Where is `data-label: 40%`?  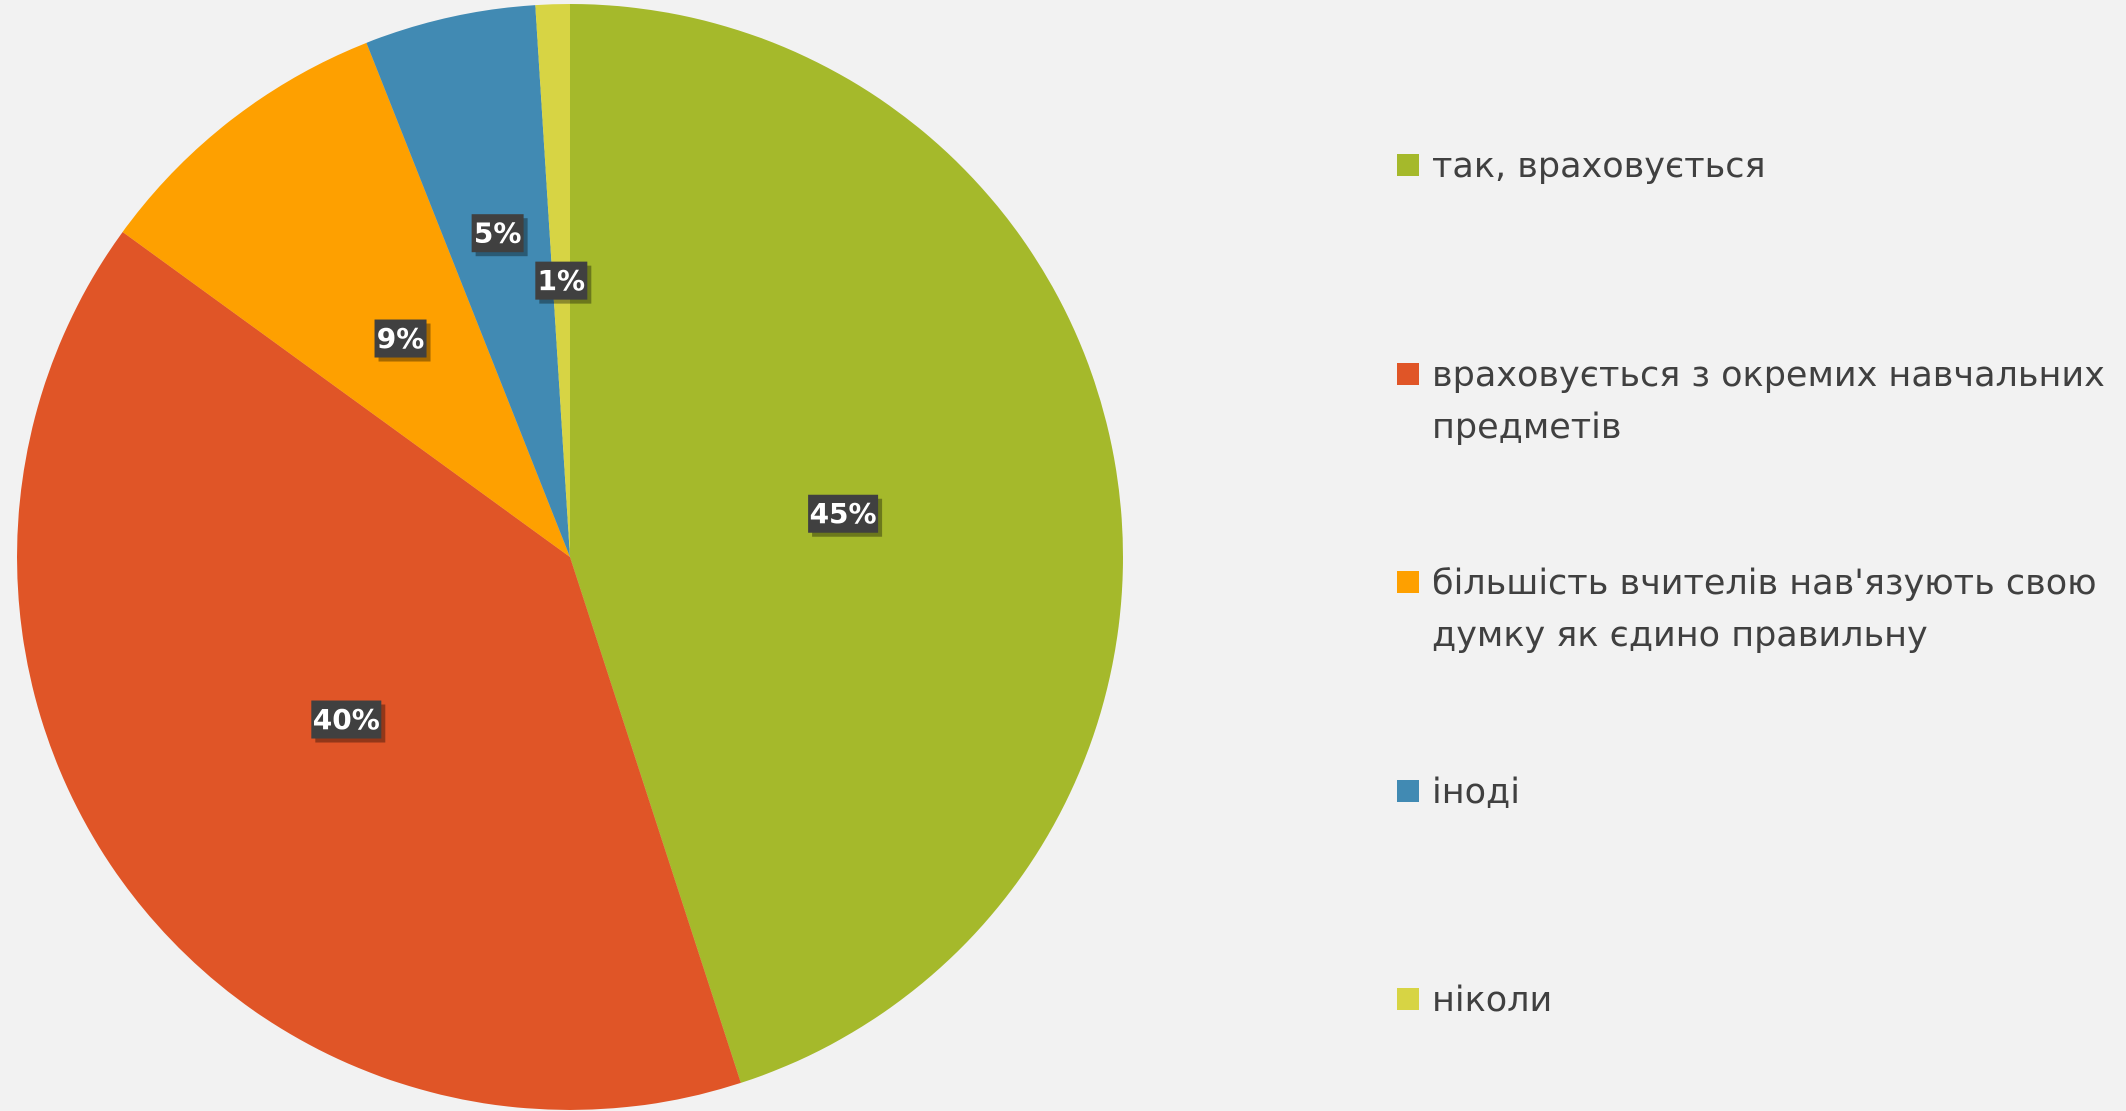
data-label: 40% is located at coordinates (346, 719).